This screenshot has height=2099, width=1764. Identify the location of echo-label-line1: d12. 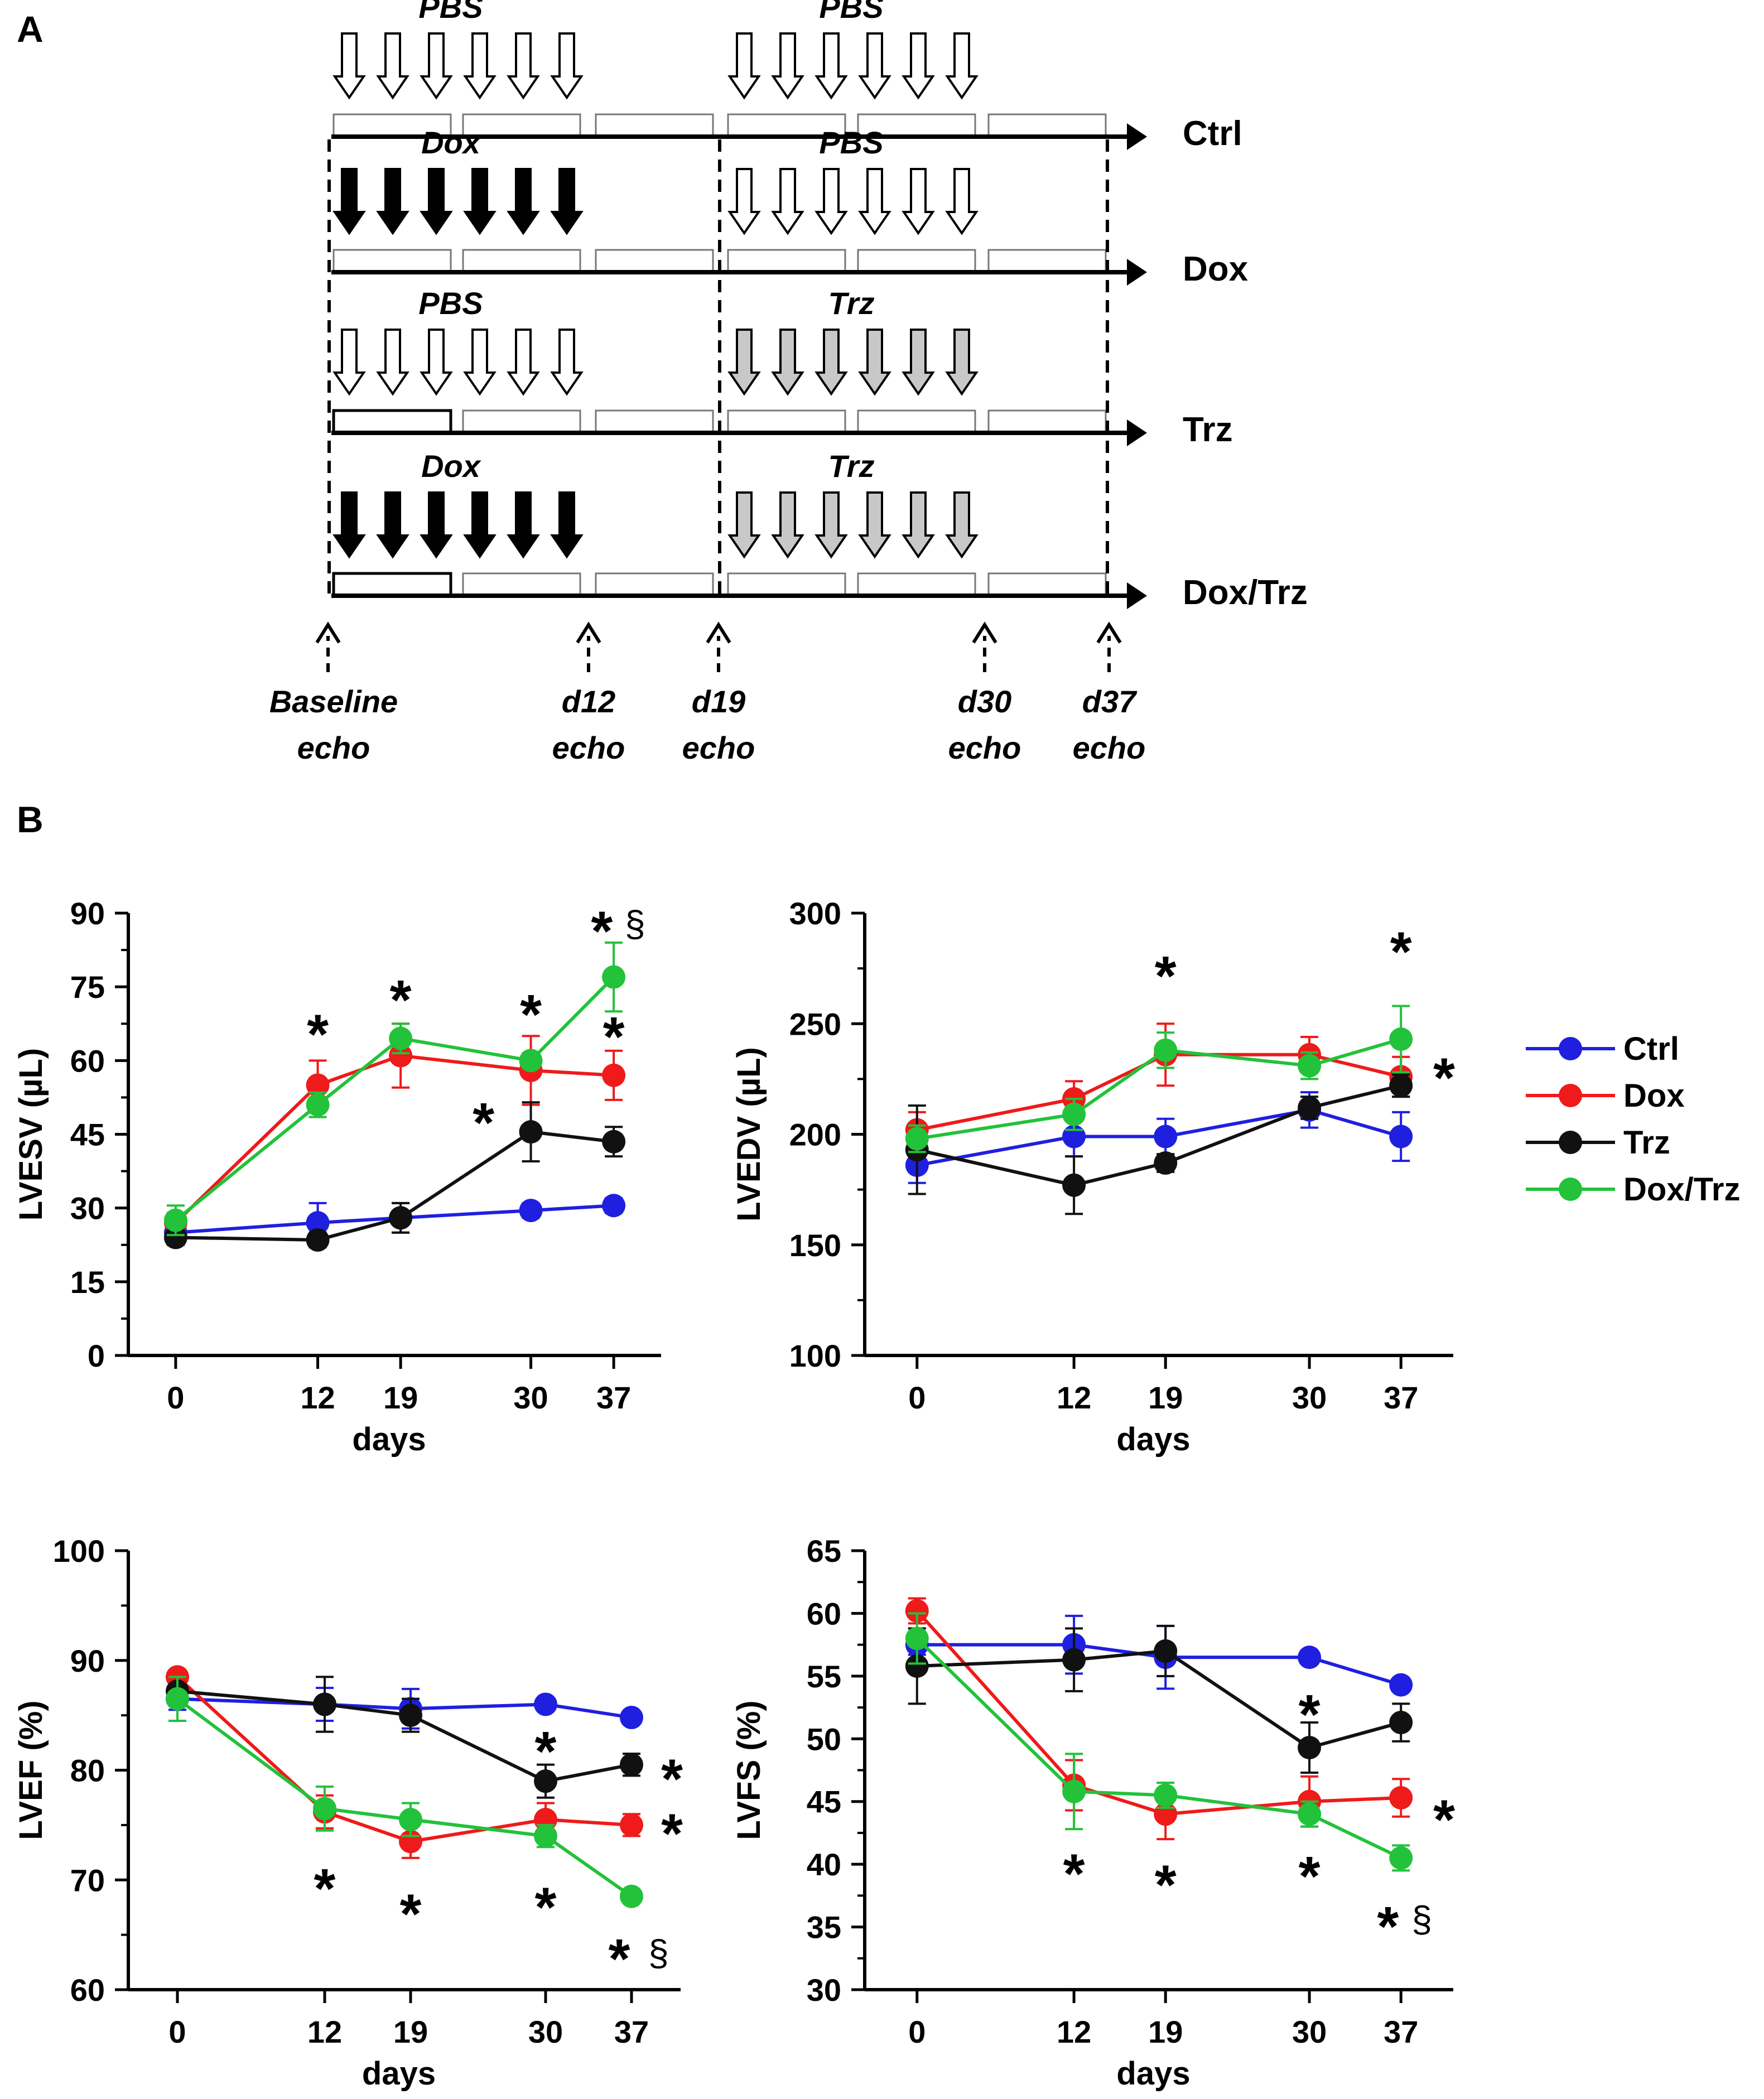
(589, 701).